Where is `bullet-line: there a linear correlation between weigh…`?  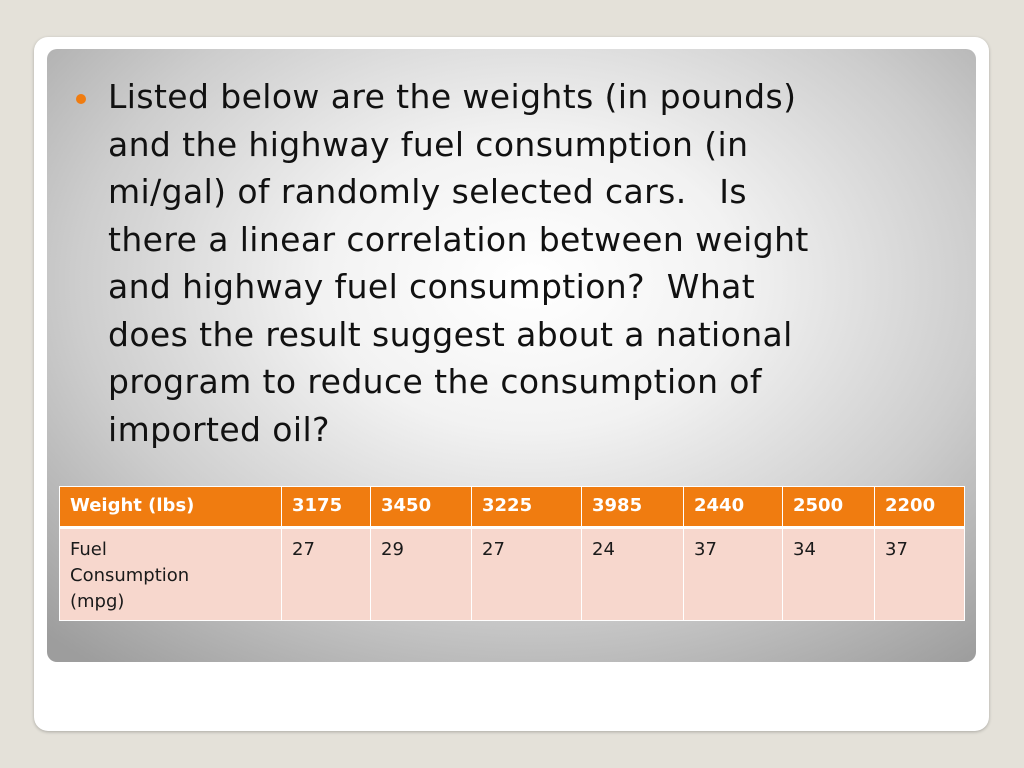
bullet-line: there a linear correlation between weigh… is located at coordinates (458, 239).